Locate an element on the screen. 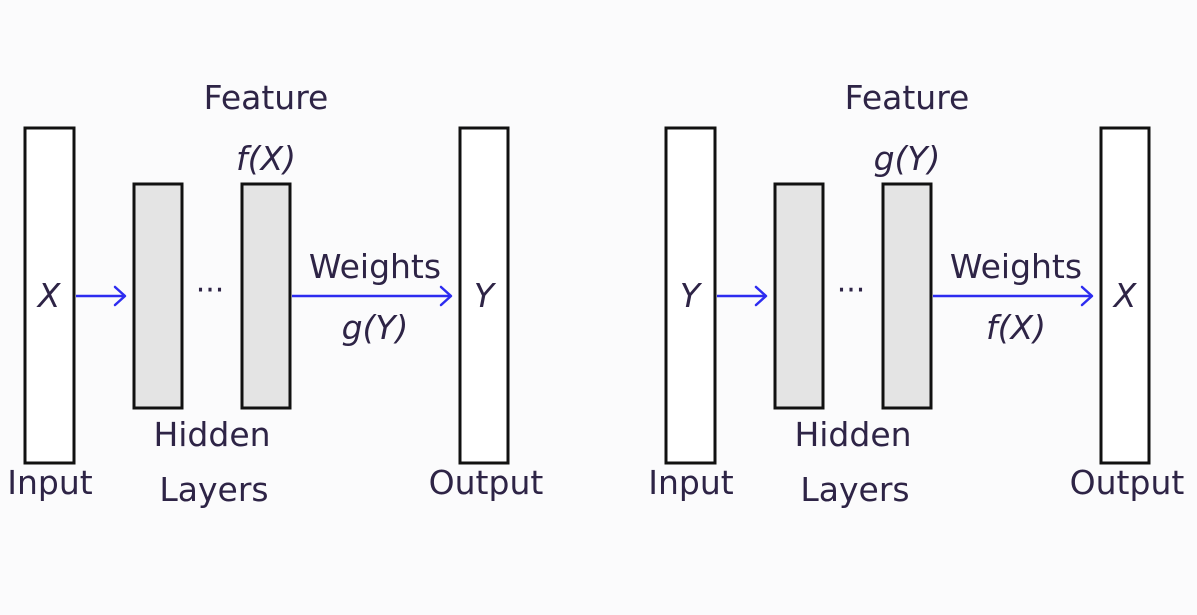 This screenshot has width=1197, height=615. feature-expression: f(X) is located at coordinates (266, 158).